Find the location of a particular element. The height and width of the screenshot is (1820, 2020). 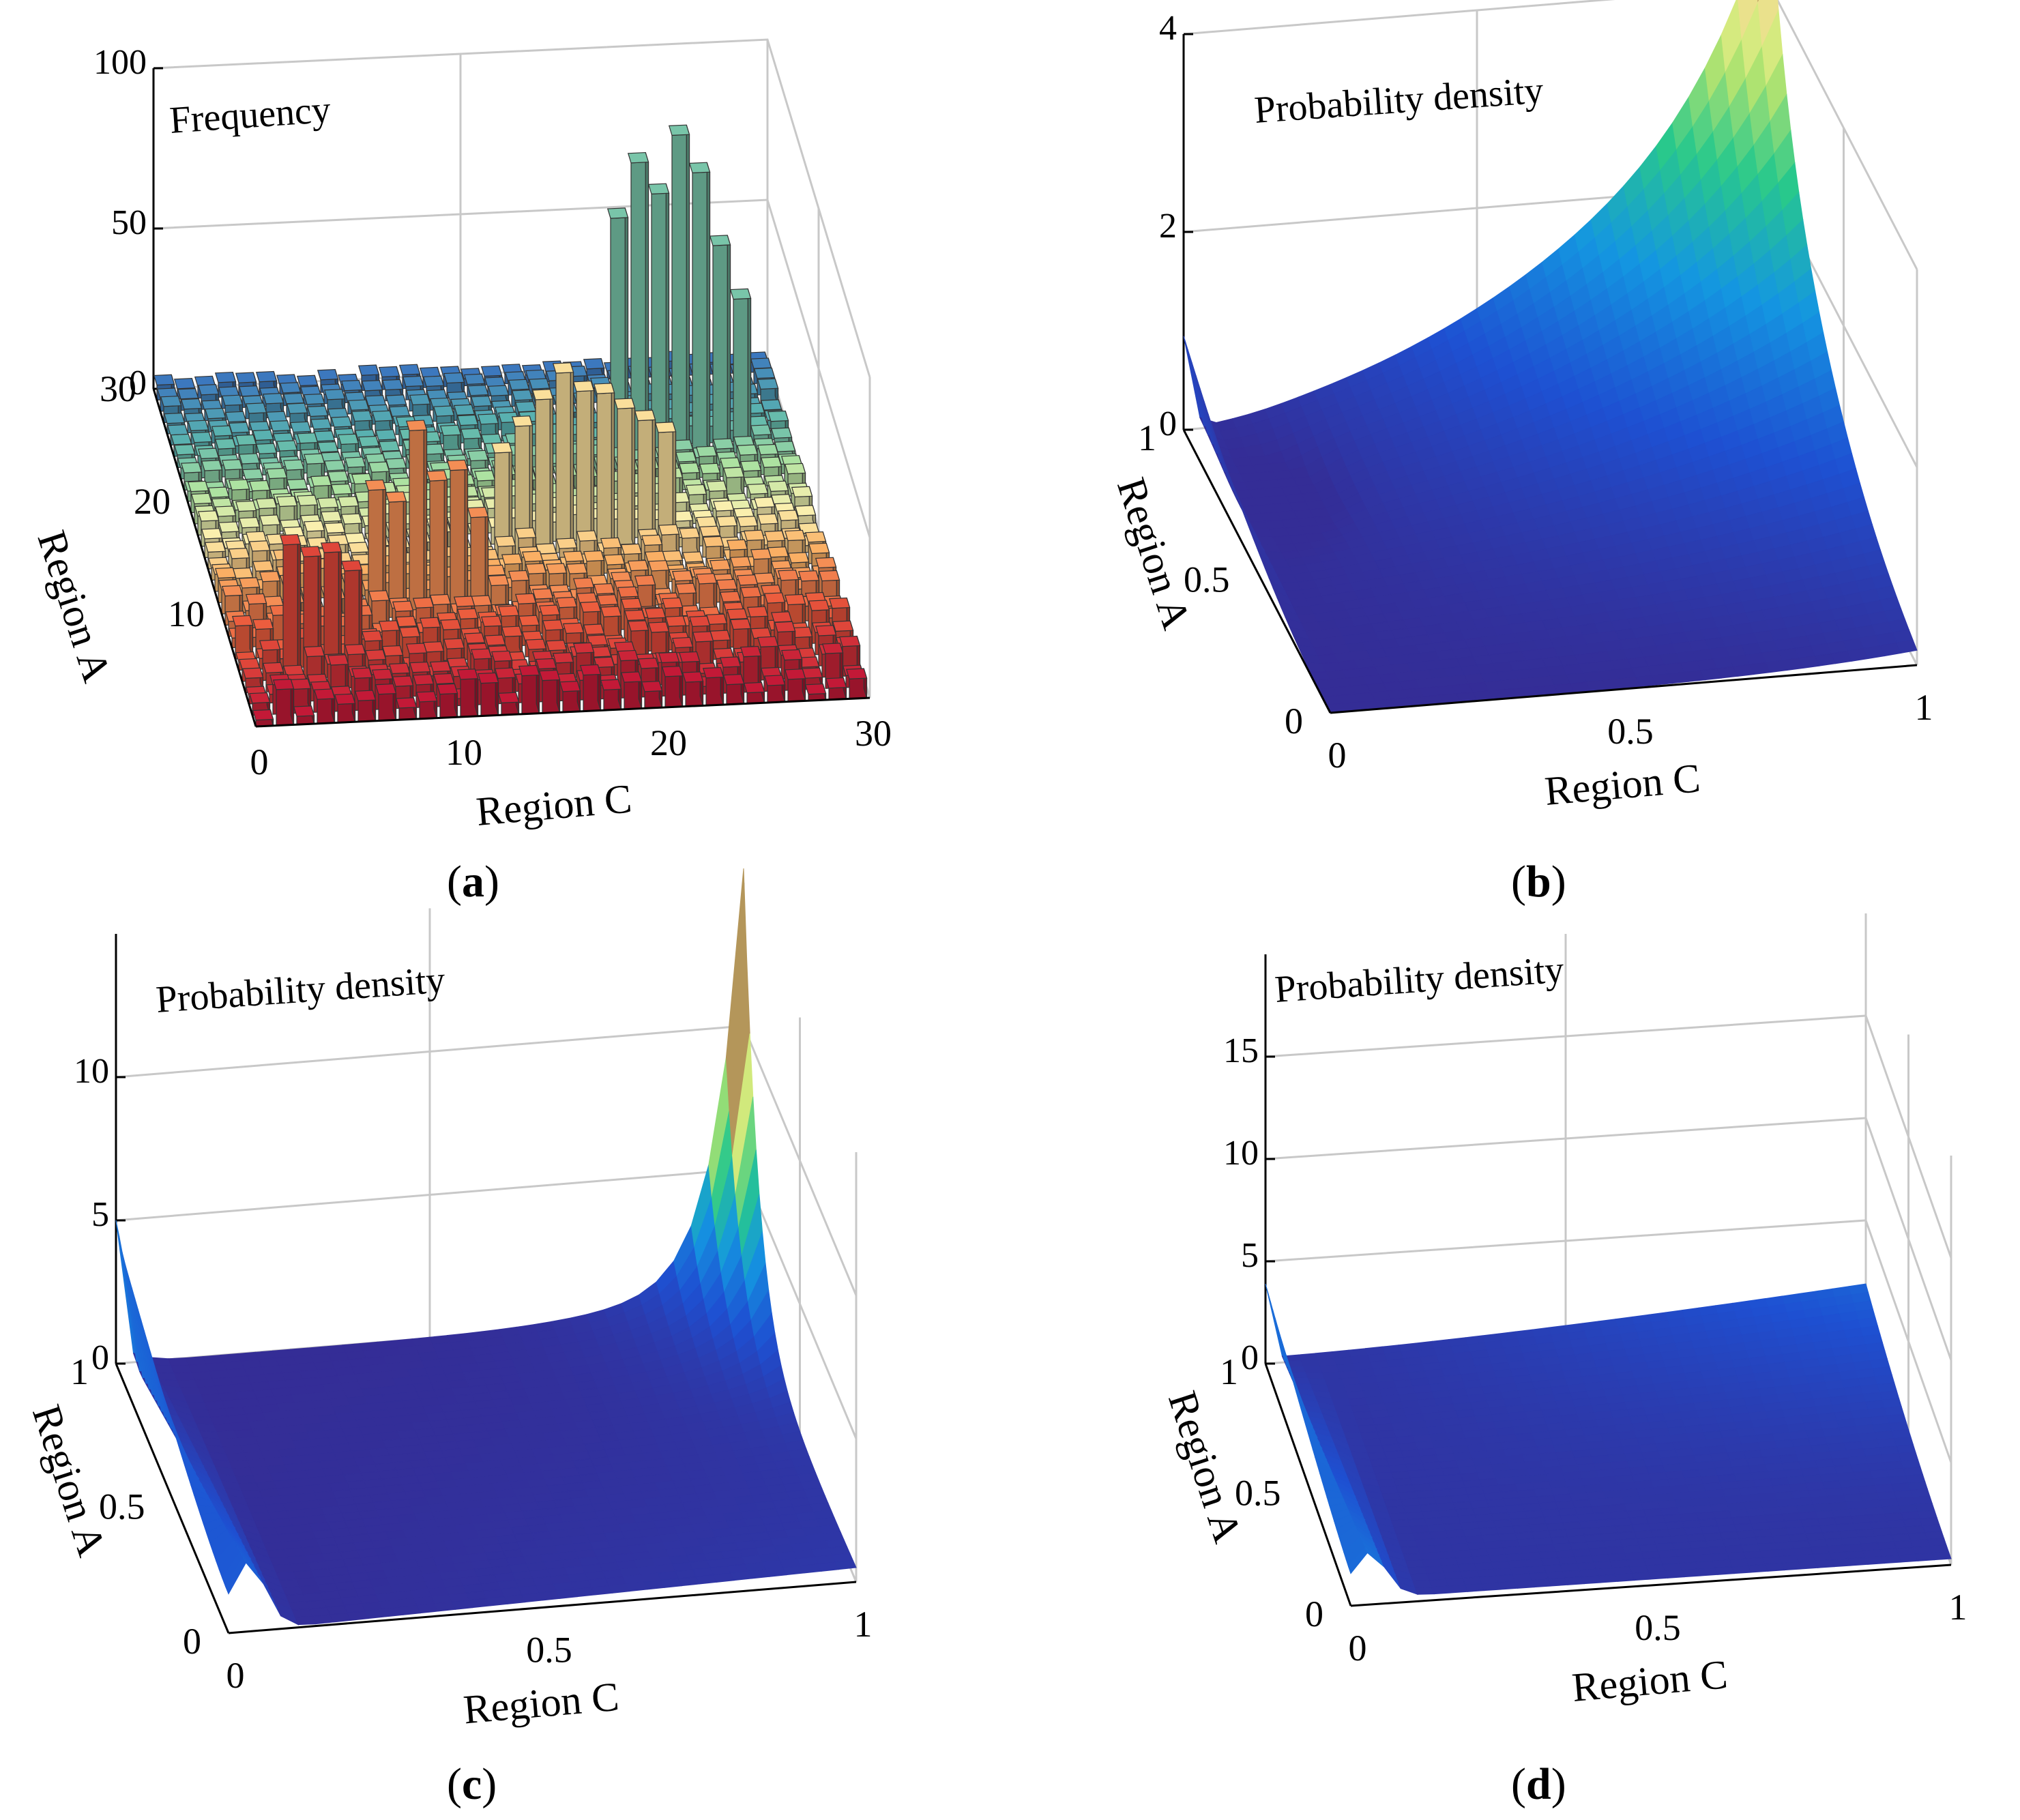

b-y-axis-label: Region A is located at coordinates (1154, 554).